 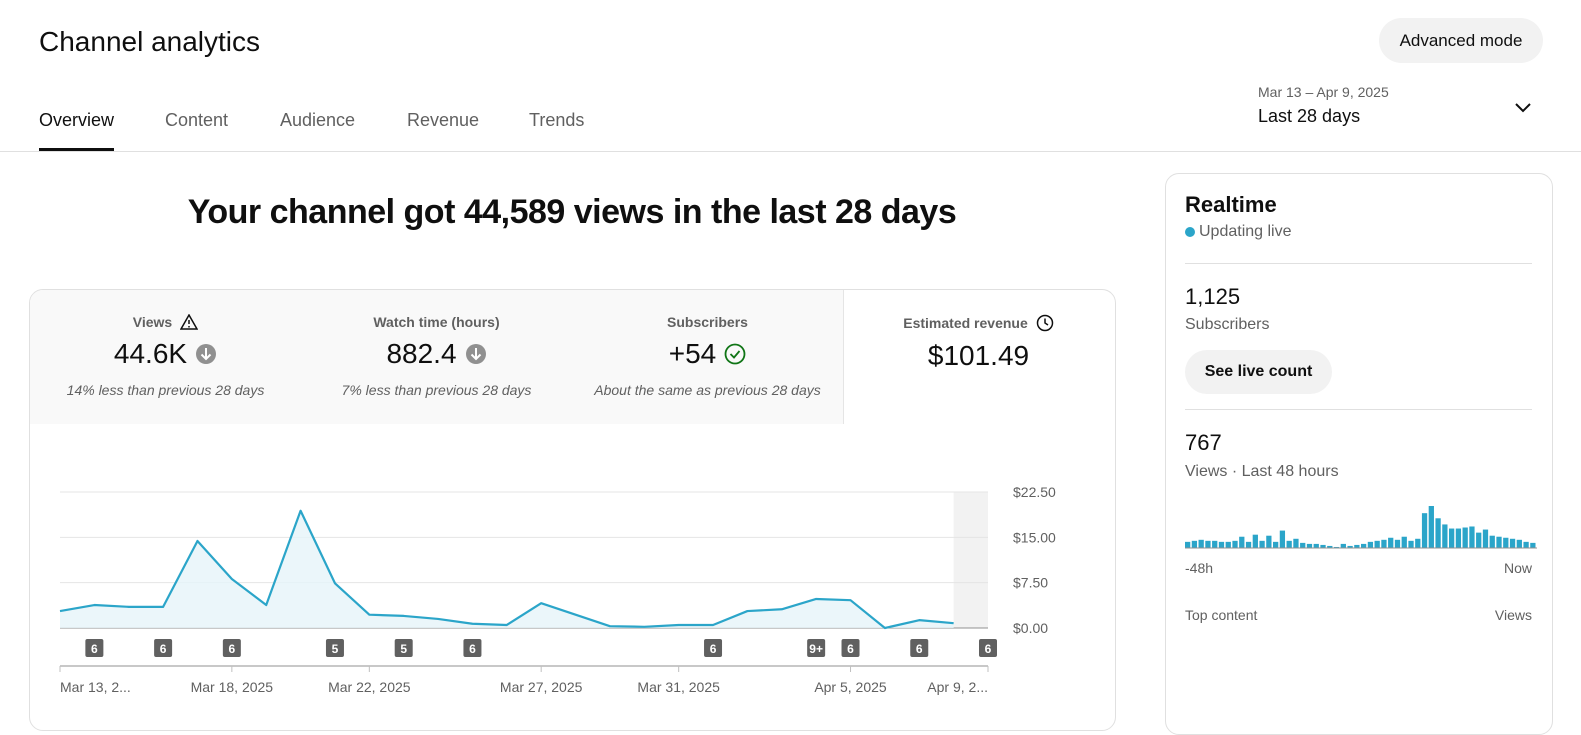 I want to click on metric-label: Views, so click(x=152, y=322).